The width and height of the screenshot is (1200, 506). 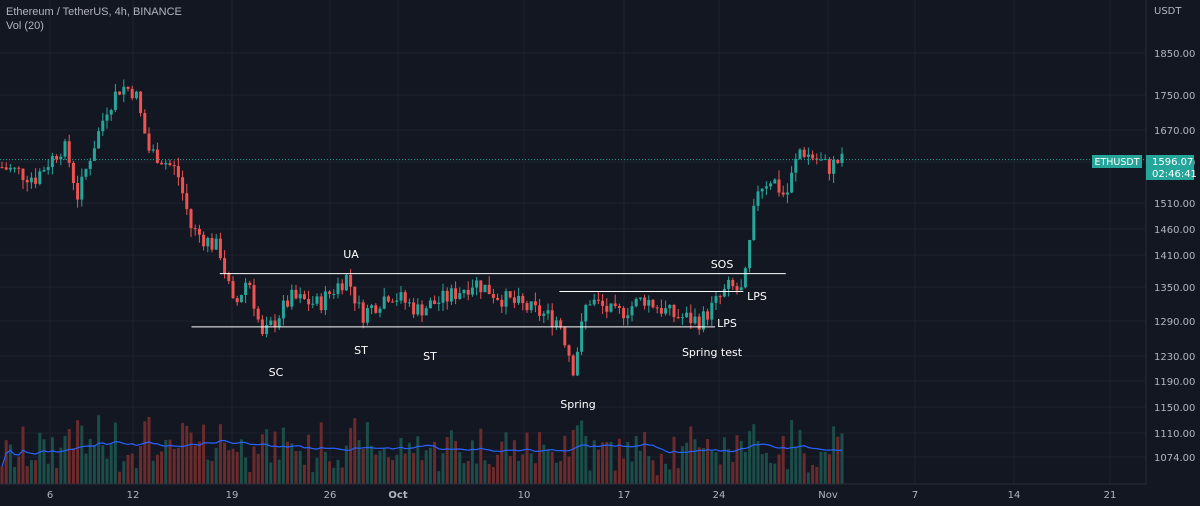 I want to click on price-tag: ETHUSDT 1596.07 02:46:41, so click(x=1144, y=167).